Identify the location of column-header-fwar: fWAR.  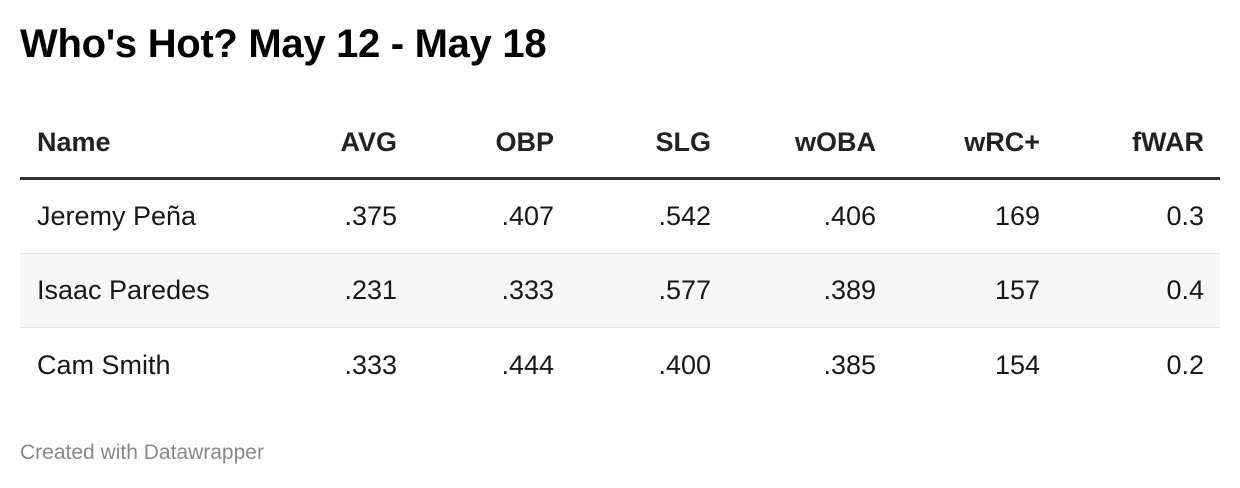
(1168, 142).